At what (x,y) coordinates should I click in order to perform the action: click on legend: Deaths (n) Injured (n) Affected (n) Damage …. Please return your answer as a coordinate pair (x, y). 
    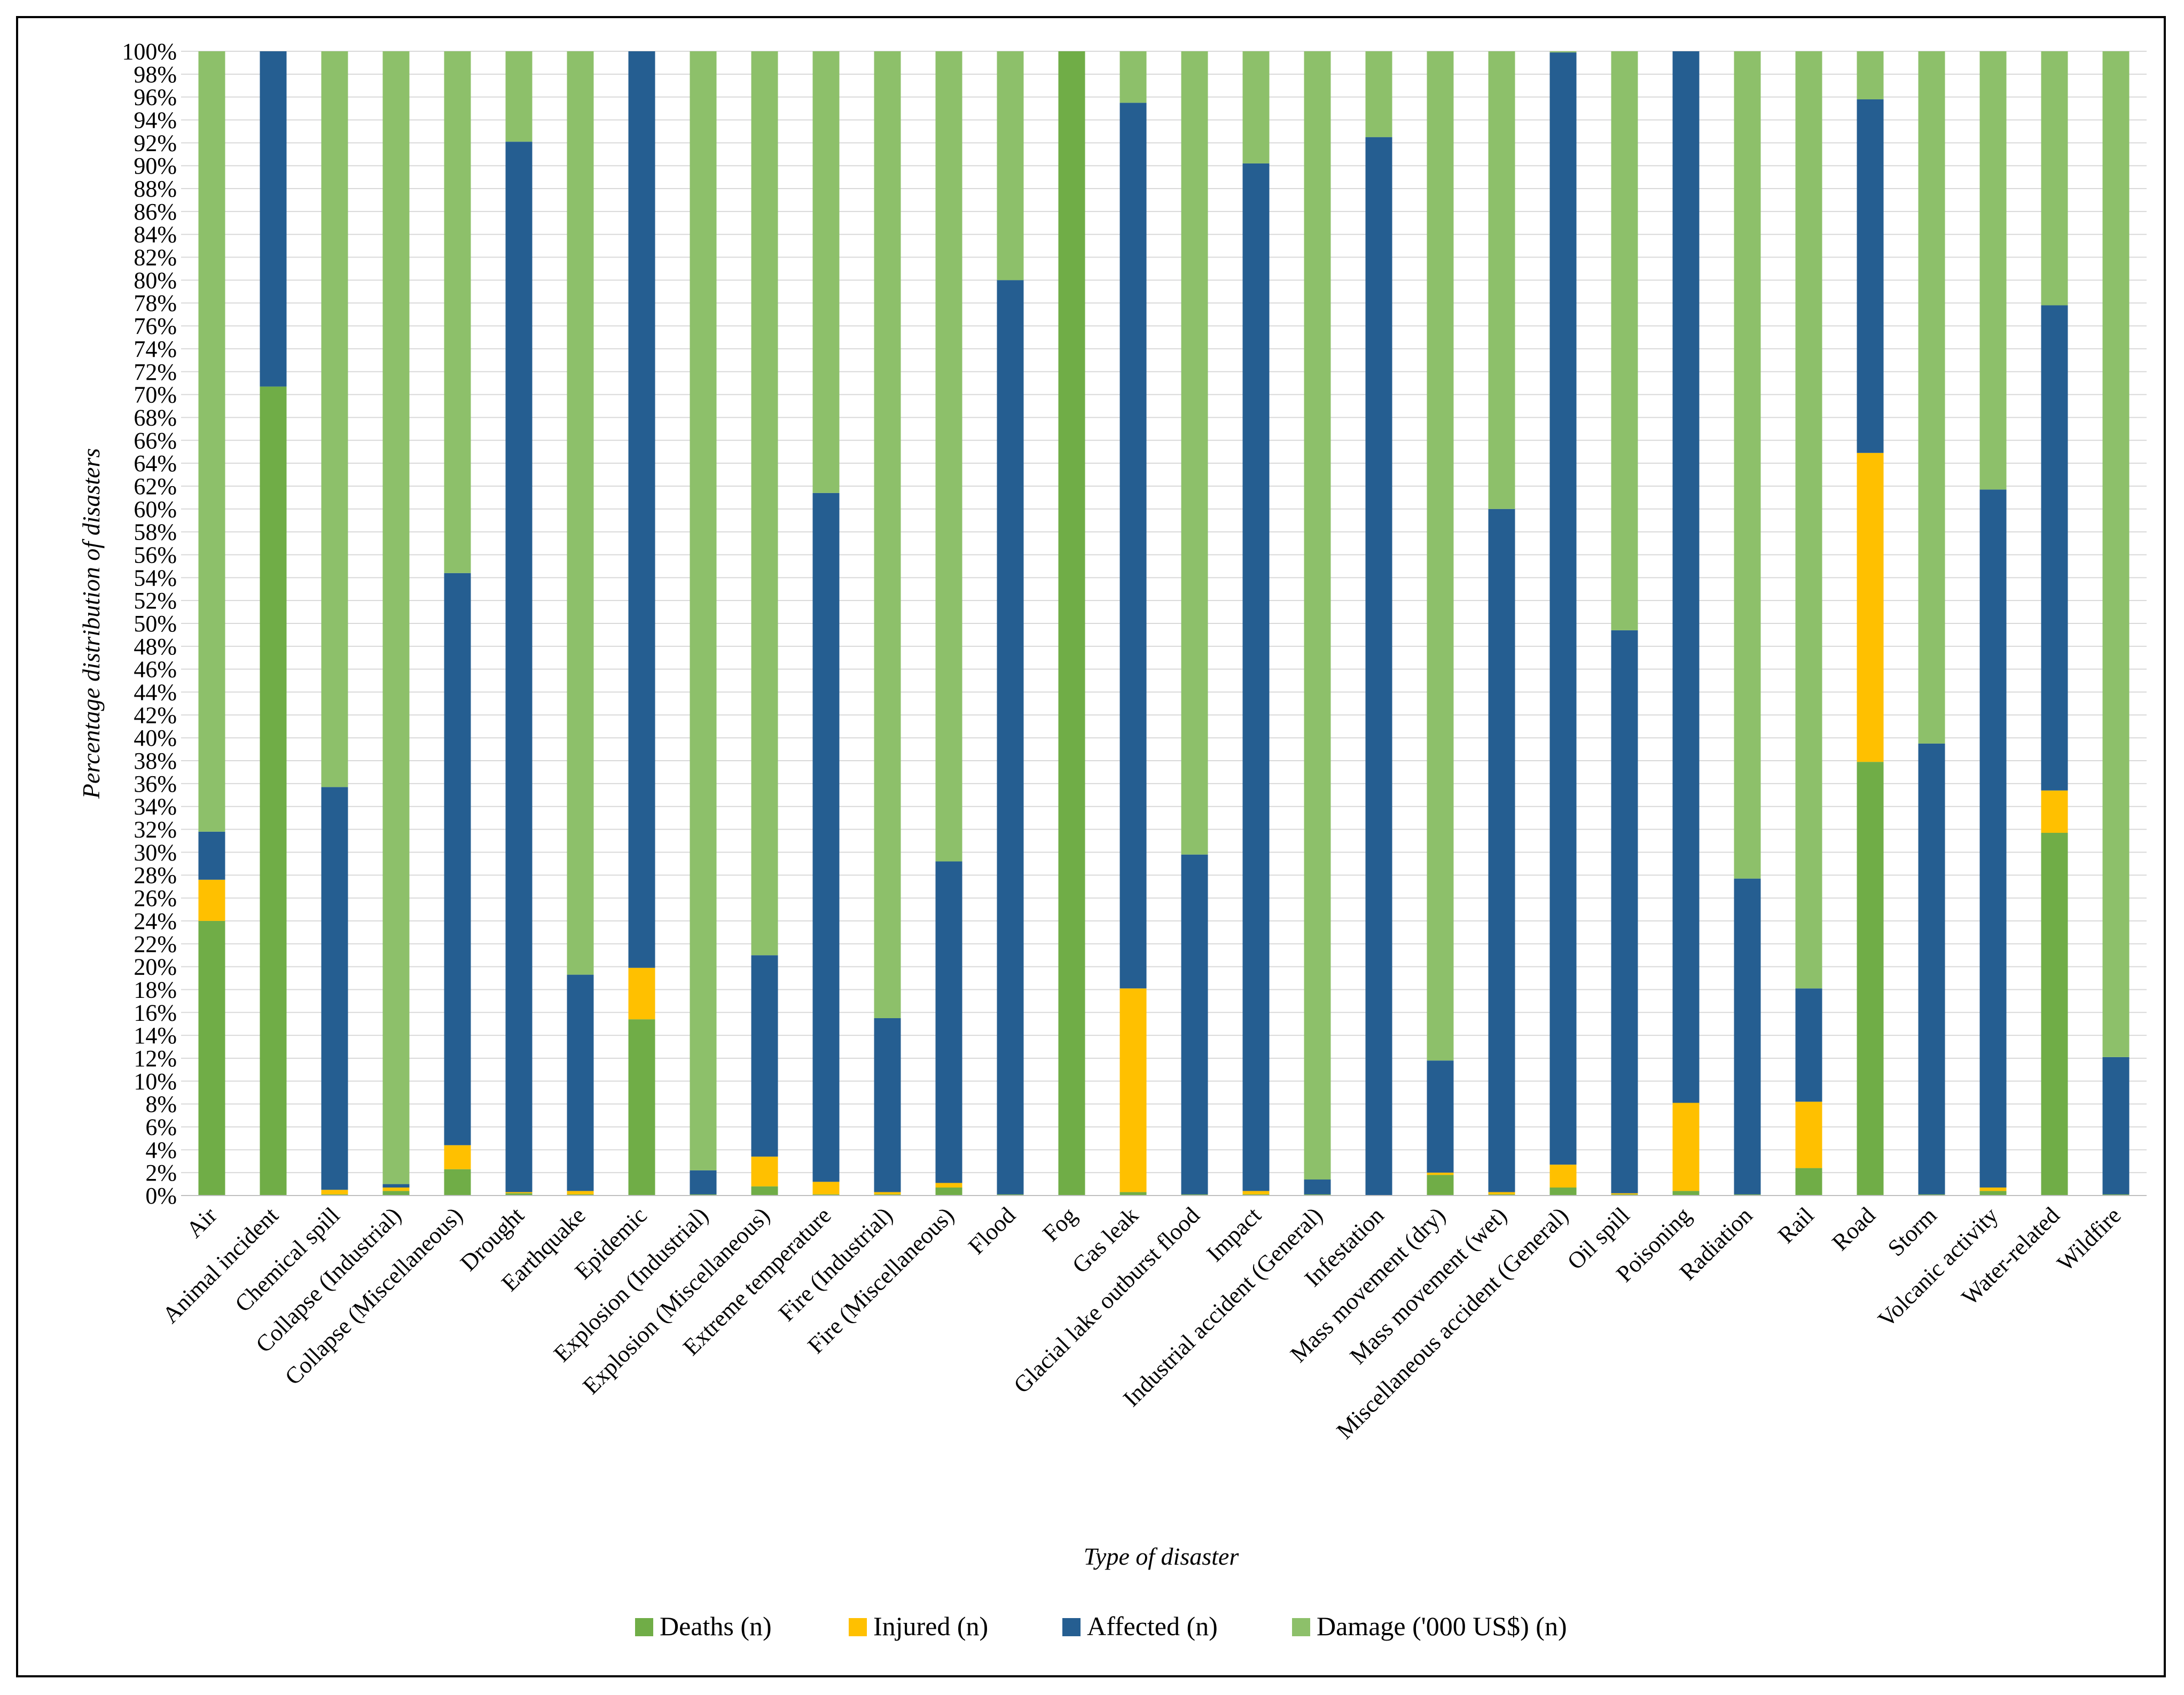
    Looking at the image, I should click on (1101, 1626).